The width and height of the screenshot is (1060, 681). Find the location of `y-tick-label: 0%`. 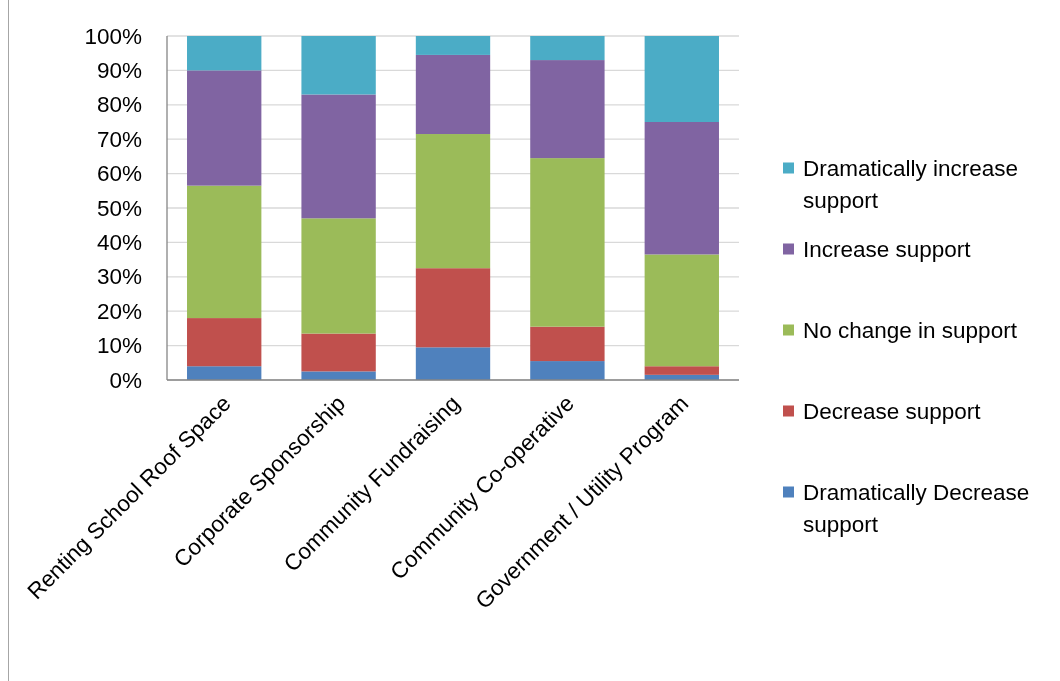

y-tick-label: 0% is located at coordinates (125, 380).